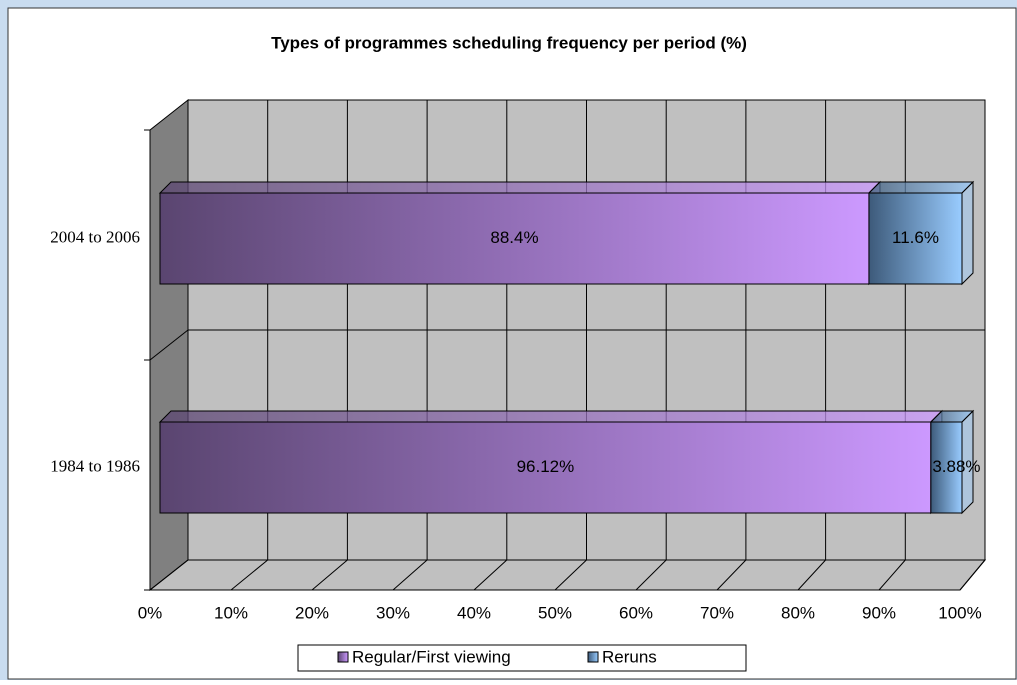 This screenshot has width=1017, height=685. I want to click on value-label: 11.6%, so click(915, 237).